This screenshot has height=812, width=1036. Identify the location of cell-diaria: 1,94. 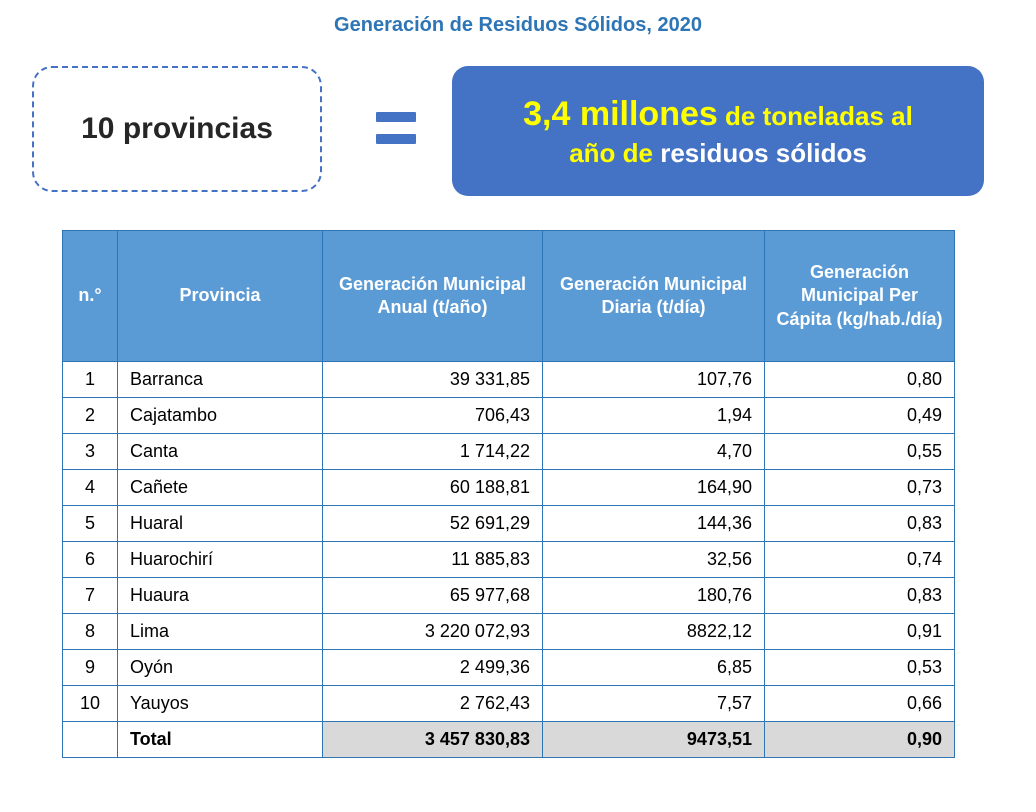
(653, 415).